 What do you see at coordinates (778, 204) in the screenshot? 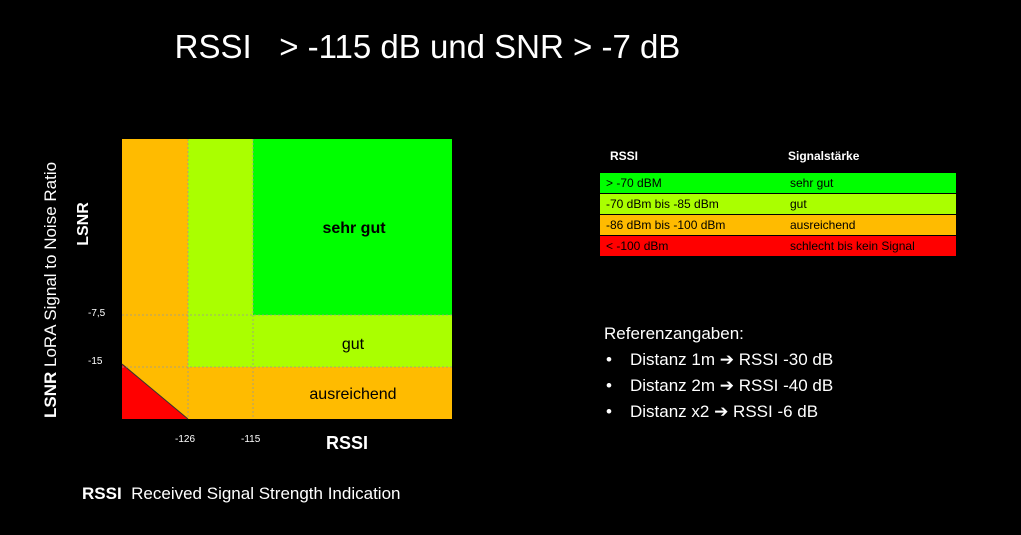
I see `legend-row: -70 dBm bis -85 dBm gut` at bounding box center [778, 204].